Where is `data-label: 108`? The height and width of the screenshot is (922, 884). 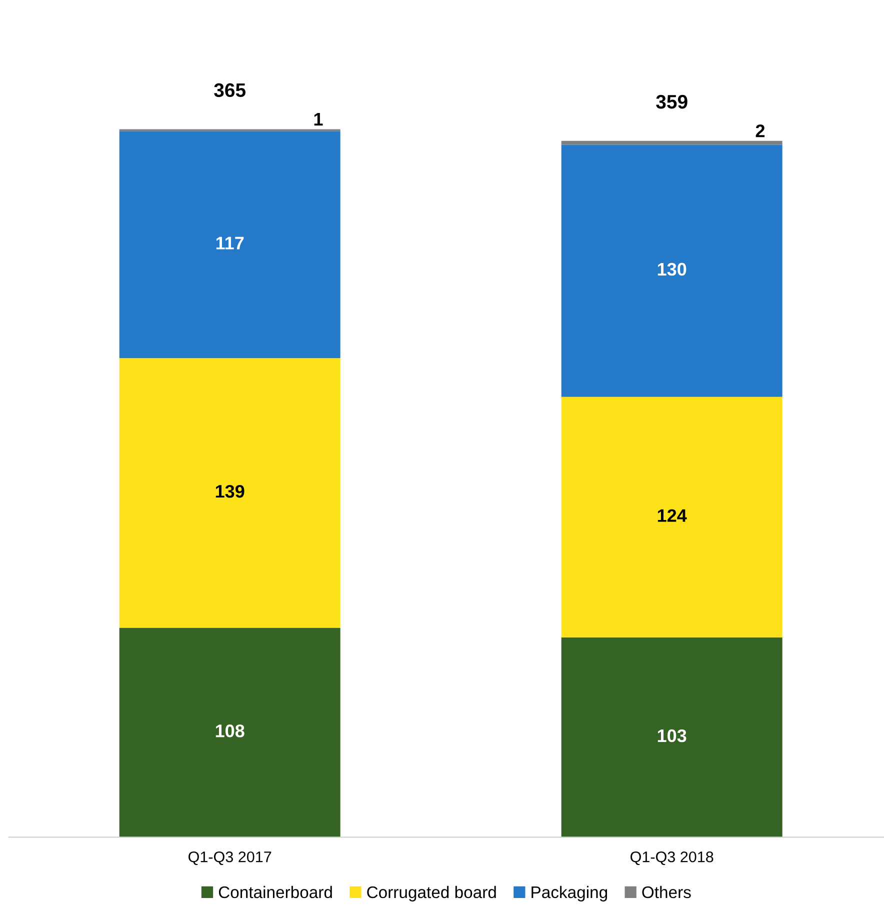 data-label: 108 is located at coordinates (230, 731).